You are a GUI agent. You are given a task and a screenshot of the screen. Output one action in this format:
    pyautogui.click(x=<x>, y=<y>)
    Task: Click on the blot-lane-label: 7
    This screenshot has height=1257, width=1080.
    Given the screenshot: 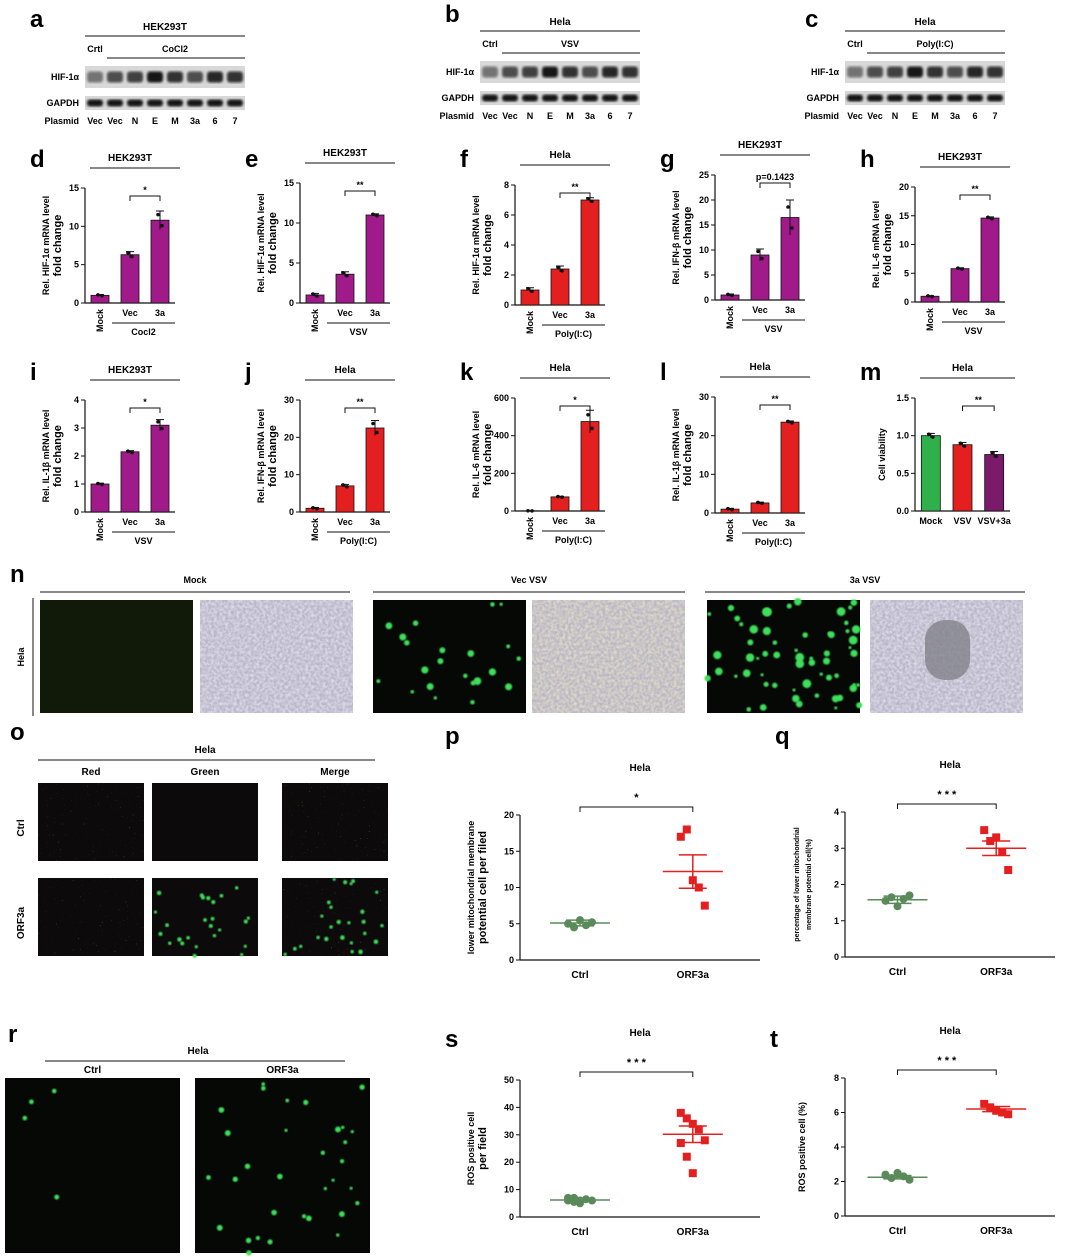 What is the action you would take?
    pyautogui.click(x=234, y=121)
    